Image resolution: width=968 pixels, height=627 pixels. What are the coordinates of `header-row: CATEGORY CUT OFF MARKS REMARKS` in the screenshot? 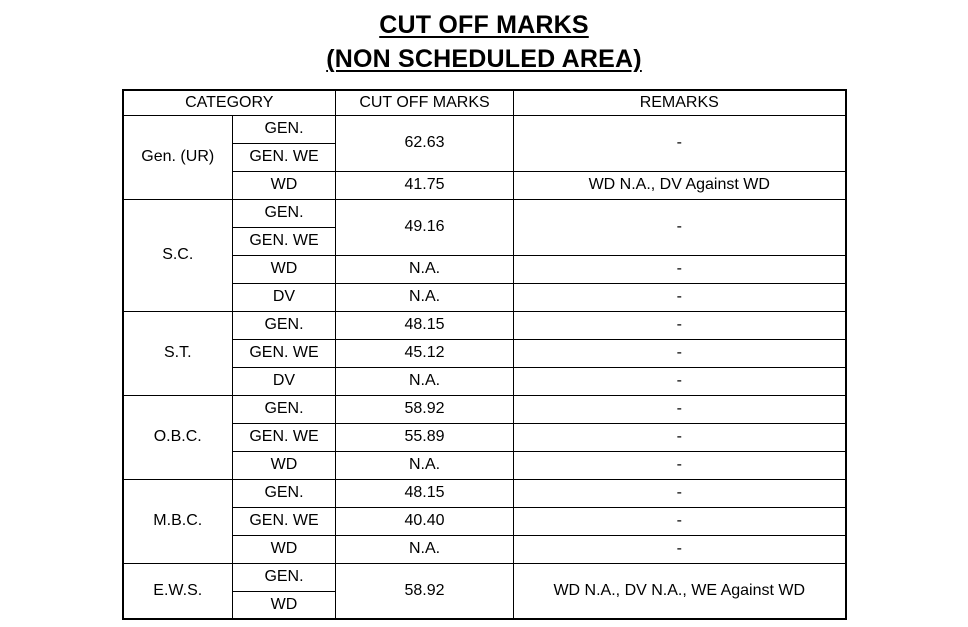 It's located at (484, 102).